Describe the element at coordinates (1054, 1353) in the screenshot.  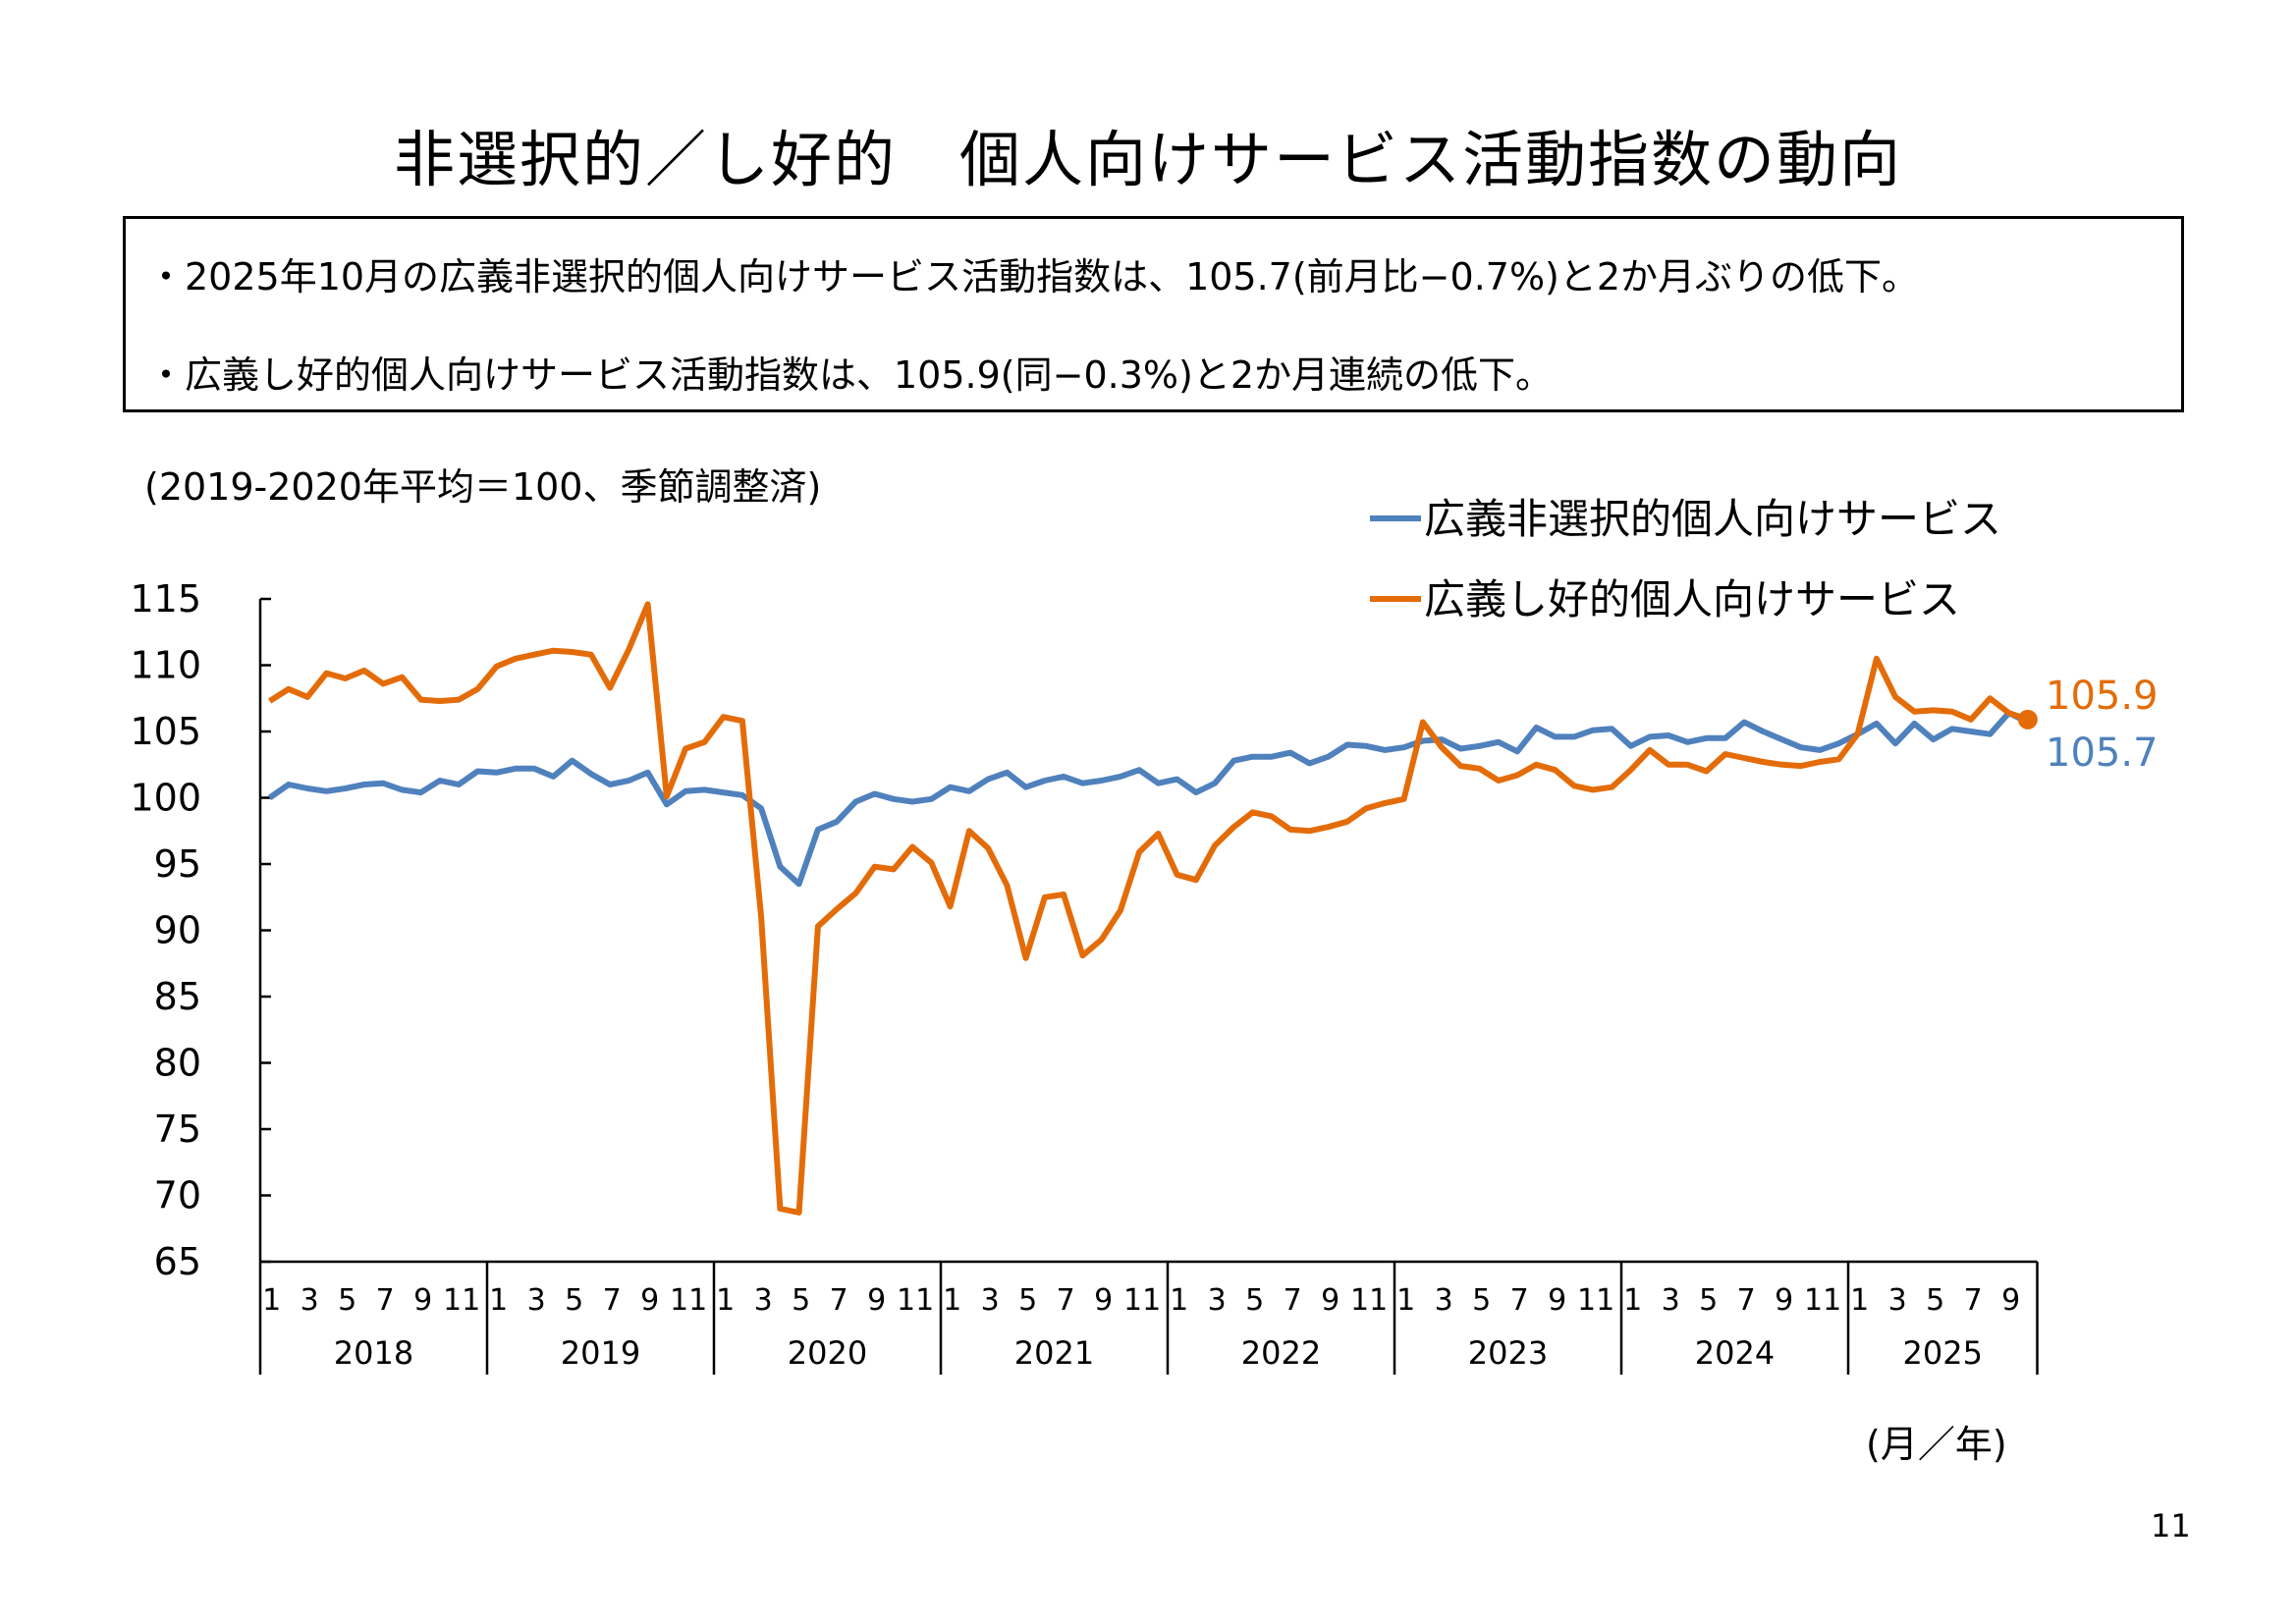
I see `year-label: 2021` at that location.